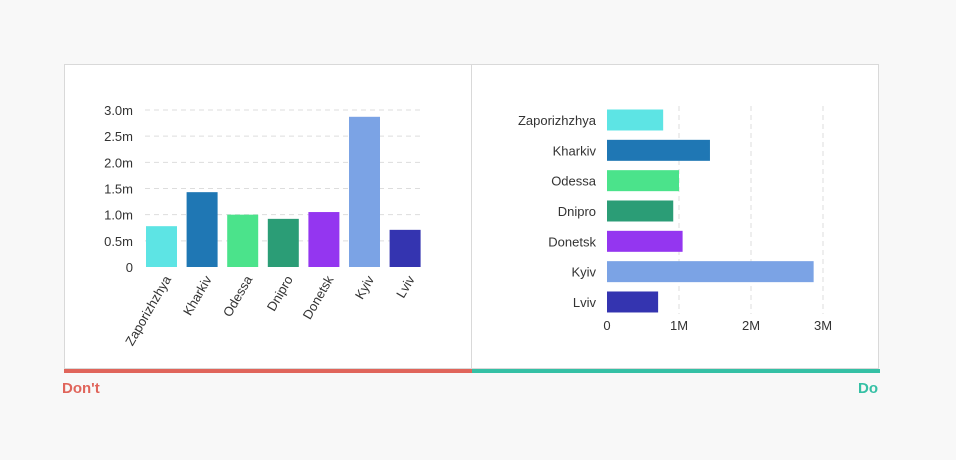  Describe the element at coordinates (574, 181) in the screenshot. I see `y-category-label: Odessa` at that location.